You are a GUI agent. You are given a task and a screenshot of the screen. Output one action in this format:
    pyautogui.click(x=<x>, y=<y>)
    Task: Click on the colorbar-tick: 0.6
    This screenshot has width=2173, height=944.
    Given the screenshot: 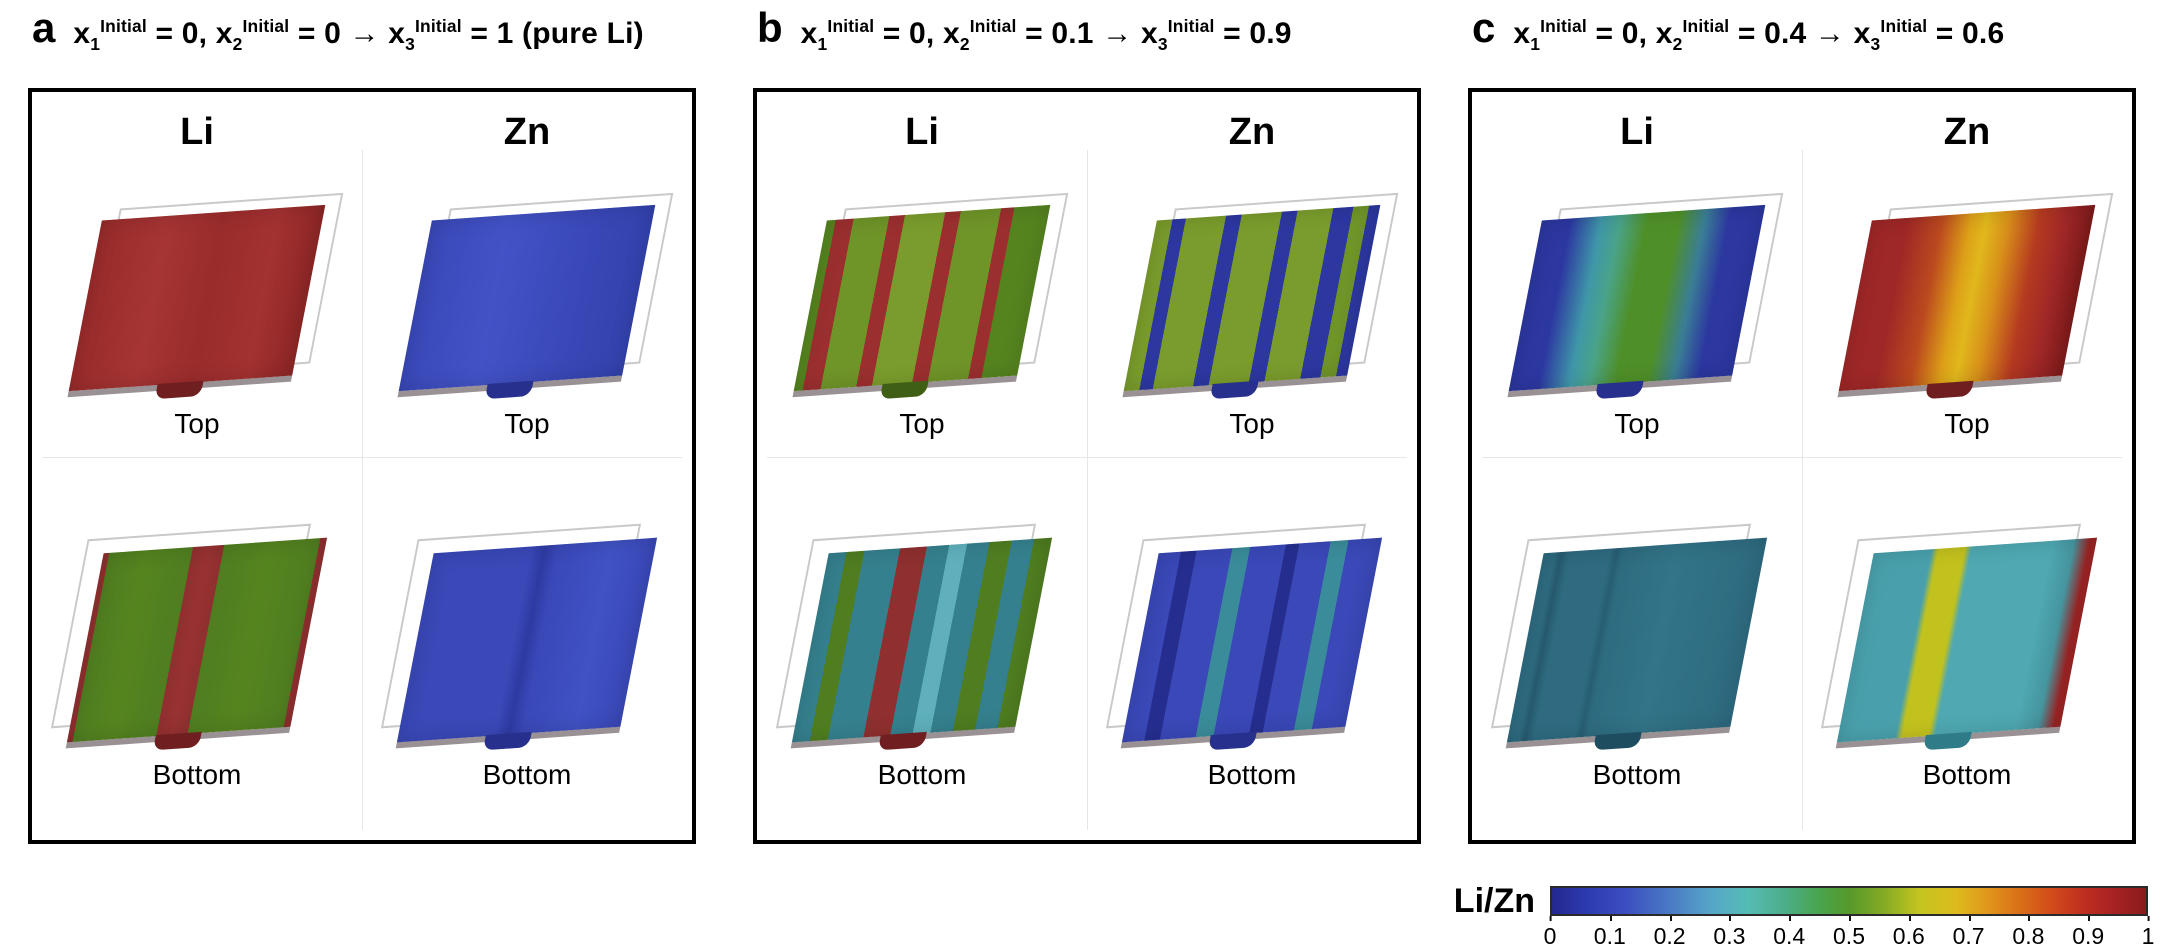 What is the action you would take?
    pyautogui.click(x=1909, y=930)
    